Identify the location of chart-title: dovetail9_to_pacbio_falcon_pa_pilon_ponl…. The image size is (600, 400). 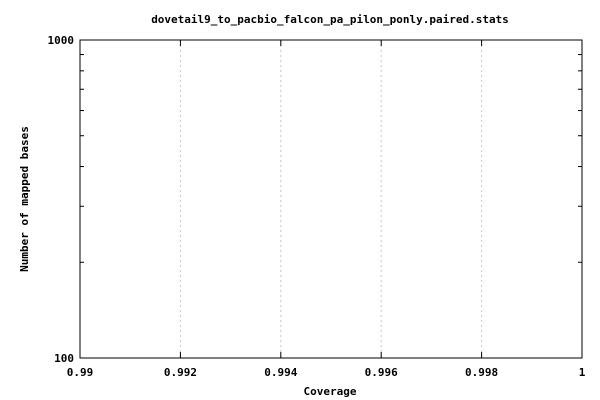
(330, 19).